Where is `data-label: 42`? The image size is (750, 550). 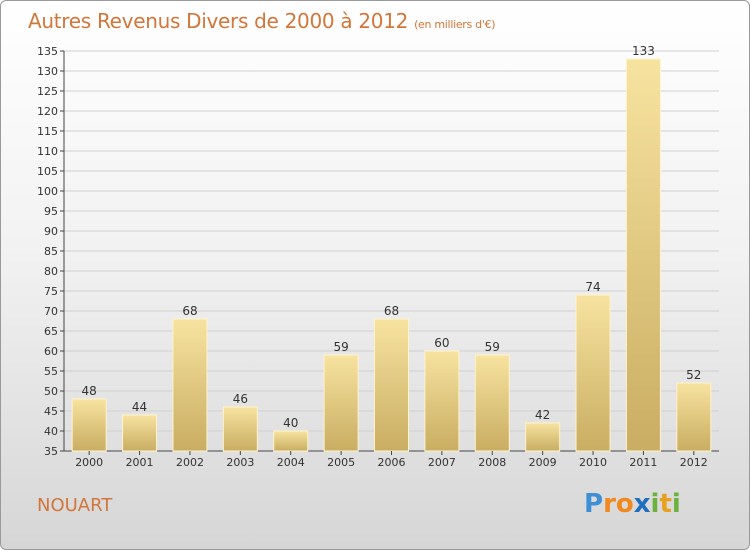
data-label: 42 is located at coordinates (542, 415).